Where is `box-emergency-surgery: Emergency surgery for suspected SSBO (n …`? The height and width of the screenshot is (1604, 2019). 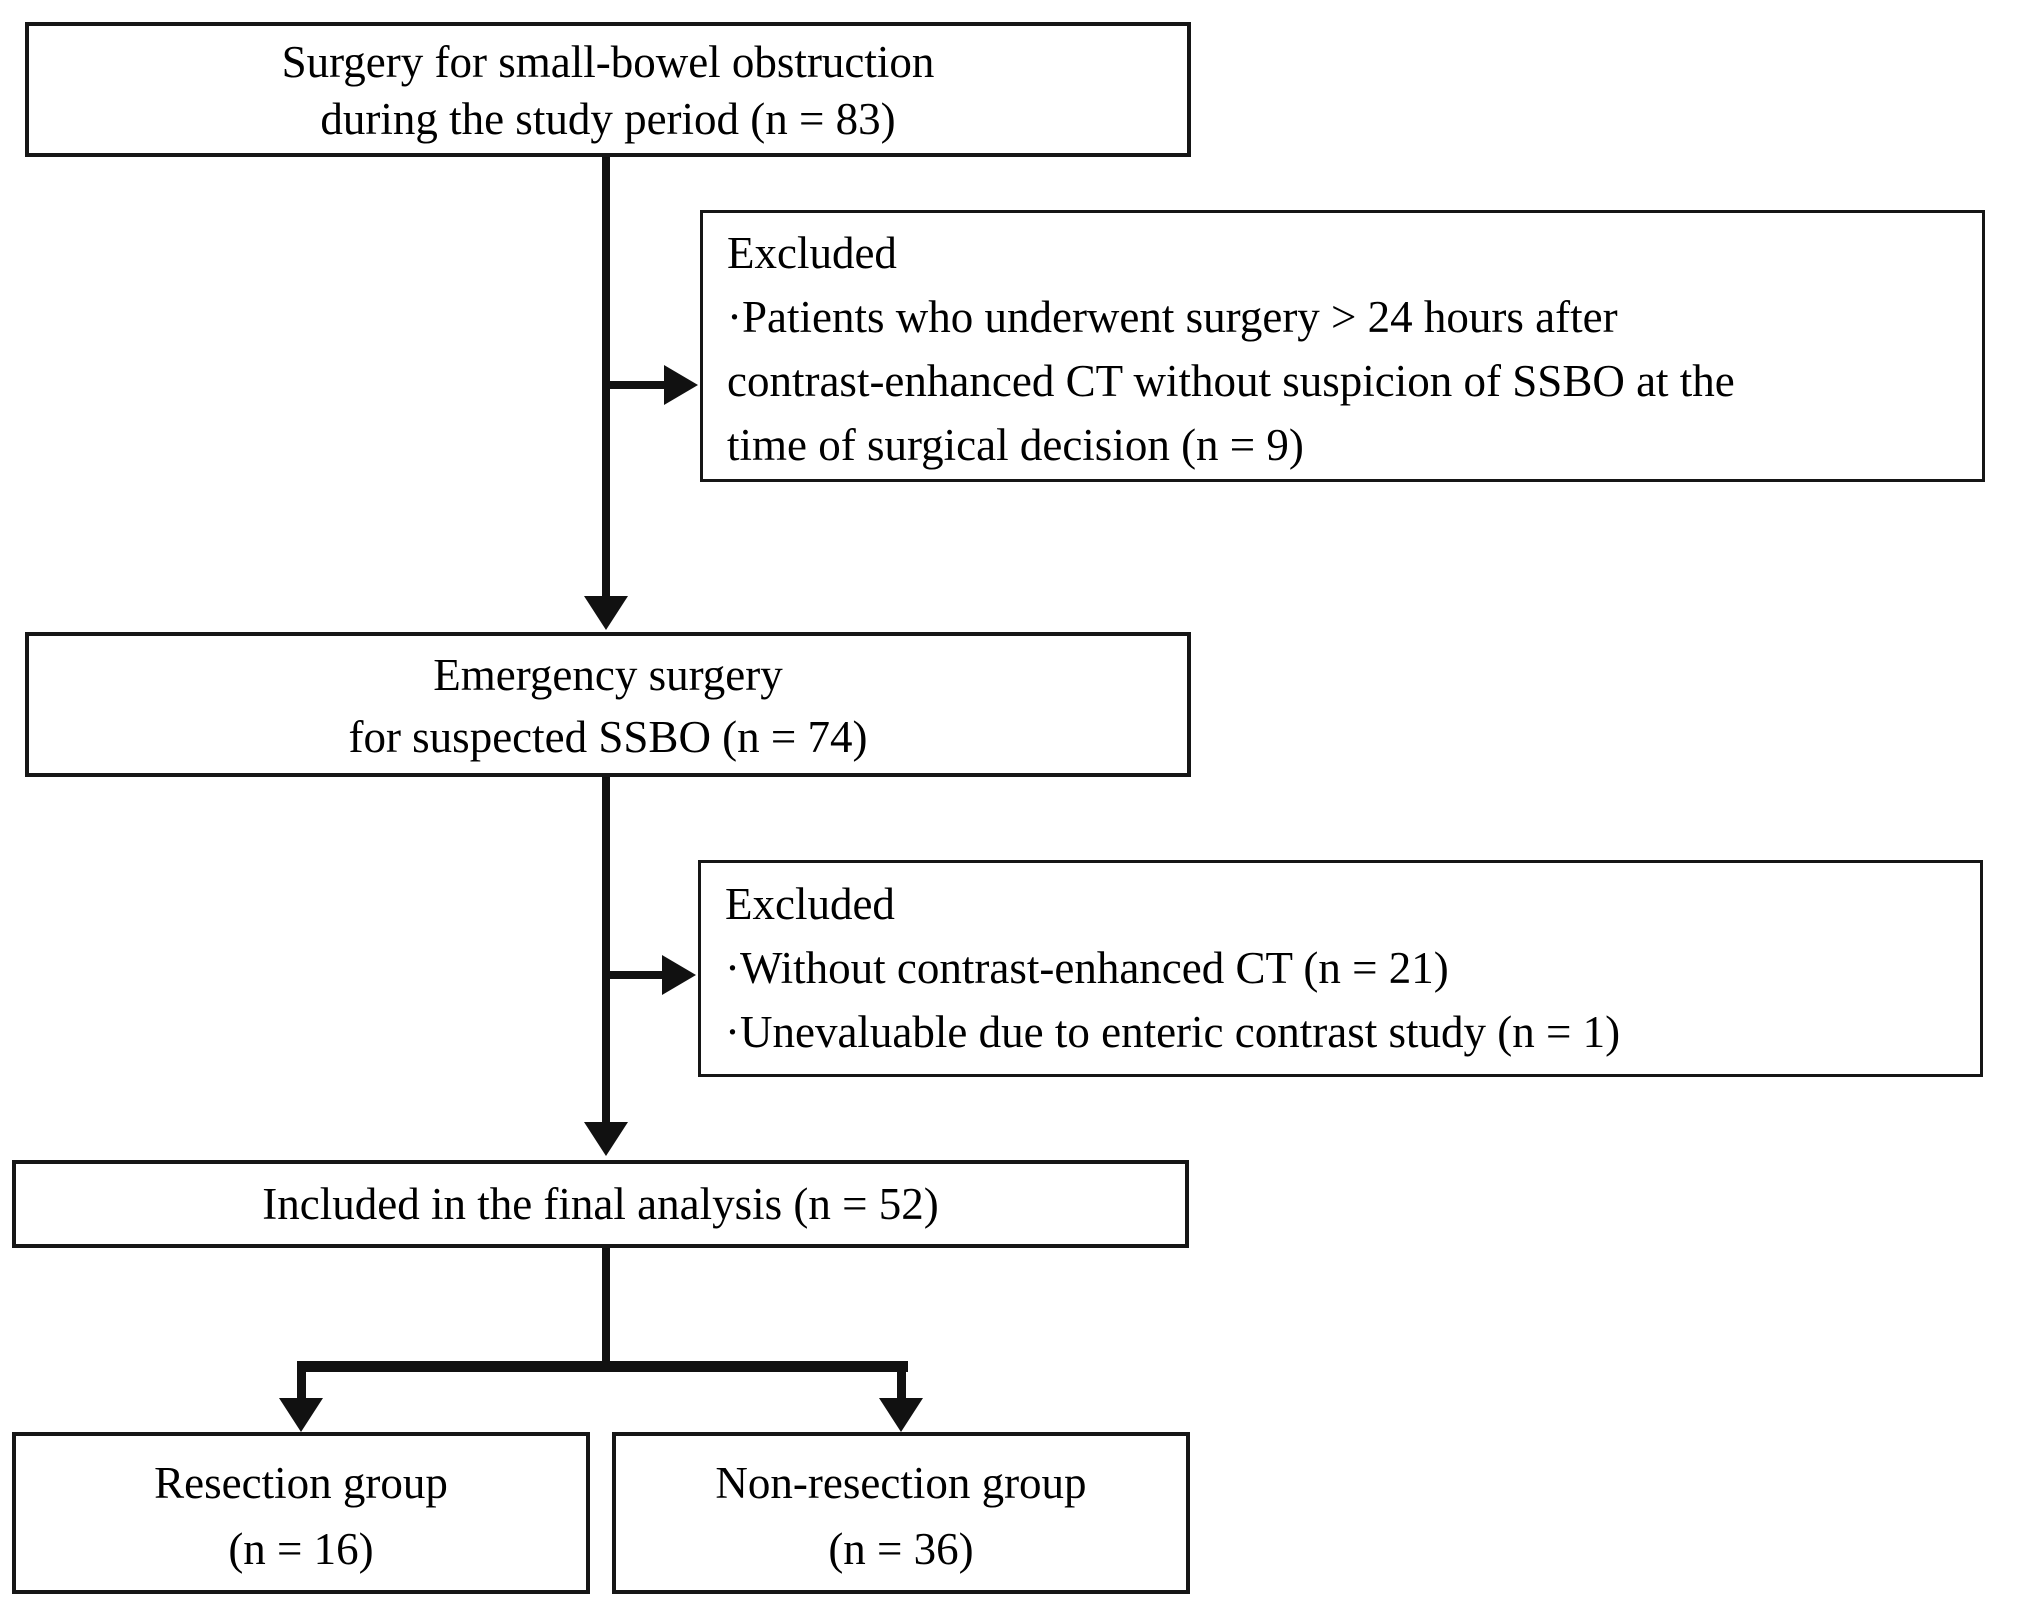 box-emergency-surgery: Emergency surgery for suspected SSBO (n … is located at coordinates (608, 704).